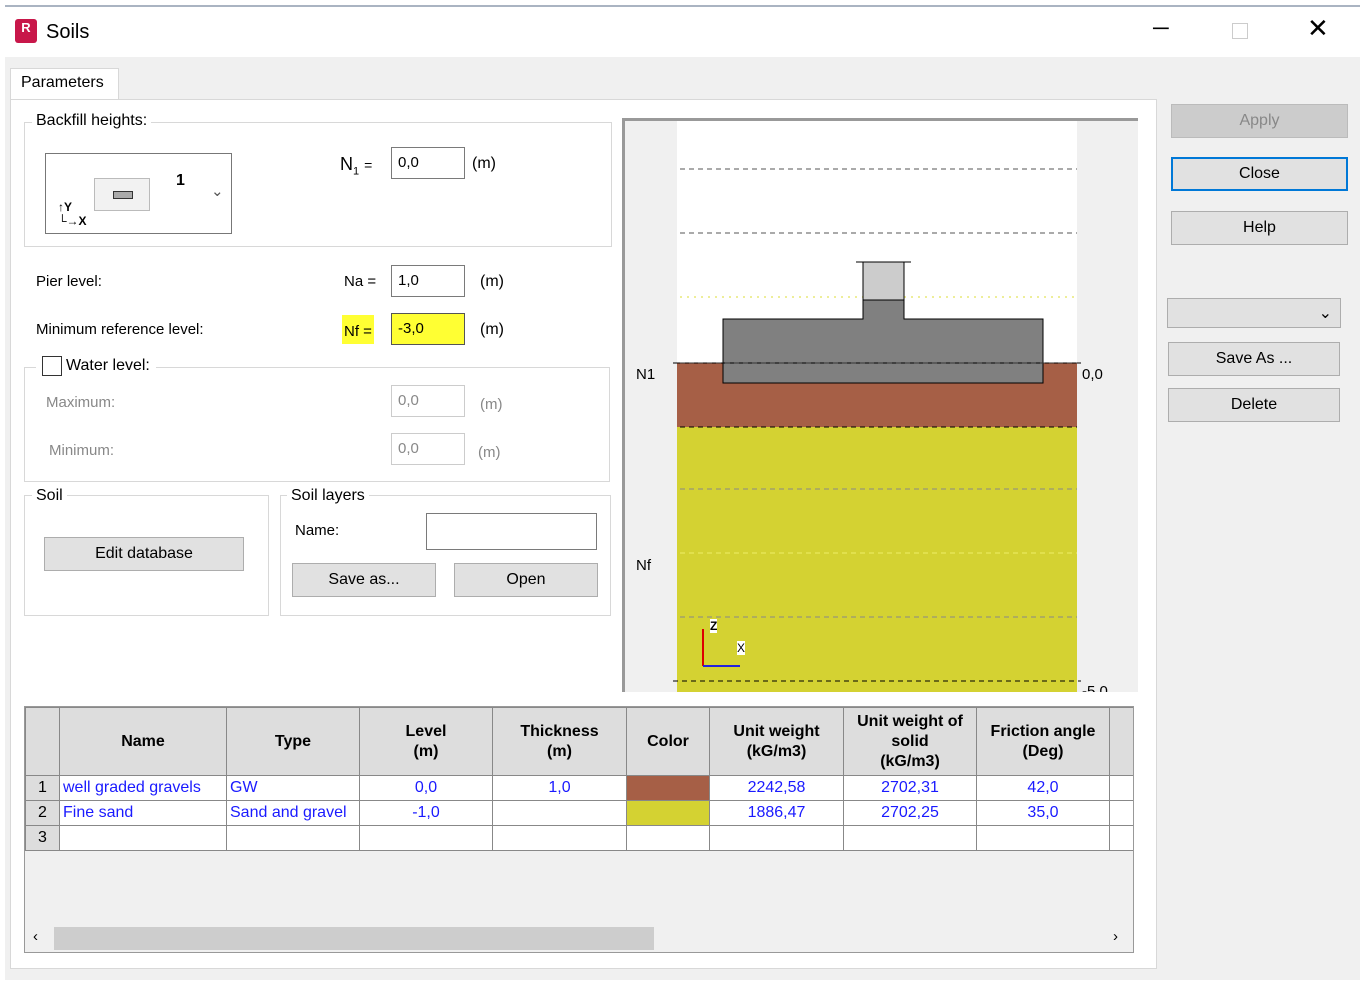 This screenshot has height=981, width=1362. Describe the element at coordinates (1254, 405) in the screenshot. I see `delete-button: Delete` at that location.